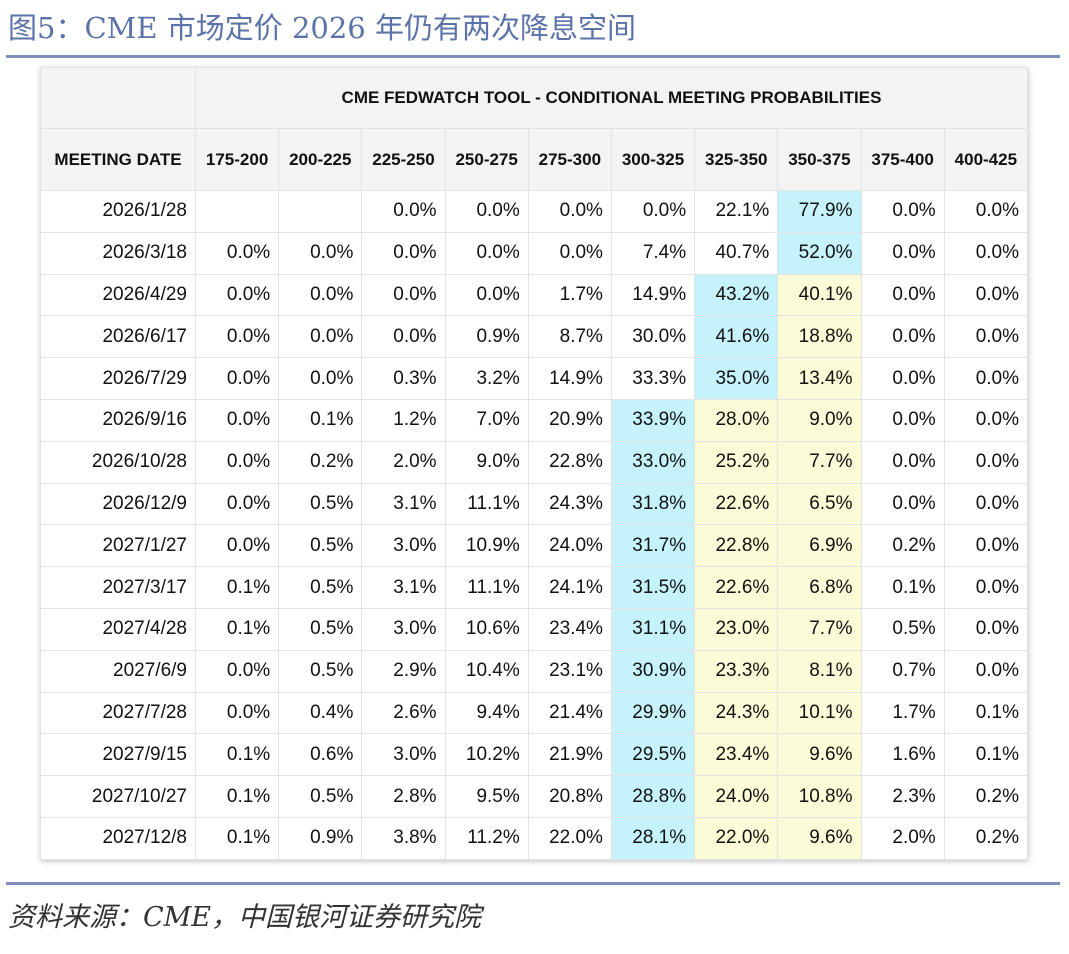 This screenshot has width=1069, height=954. What do you see at coordinates (653, 504) in the screenshot?
I see `probability-cell: 31.8%` at bounding box center [653, 504].